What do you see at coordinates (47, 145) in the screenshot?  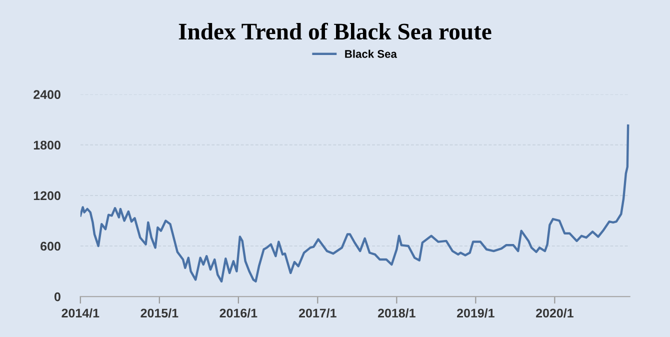 I see `y-tick-label: 1800` at bounding box center [47, 145].